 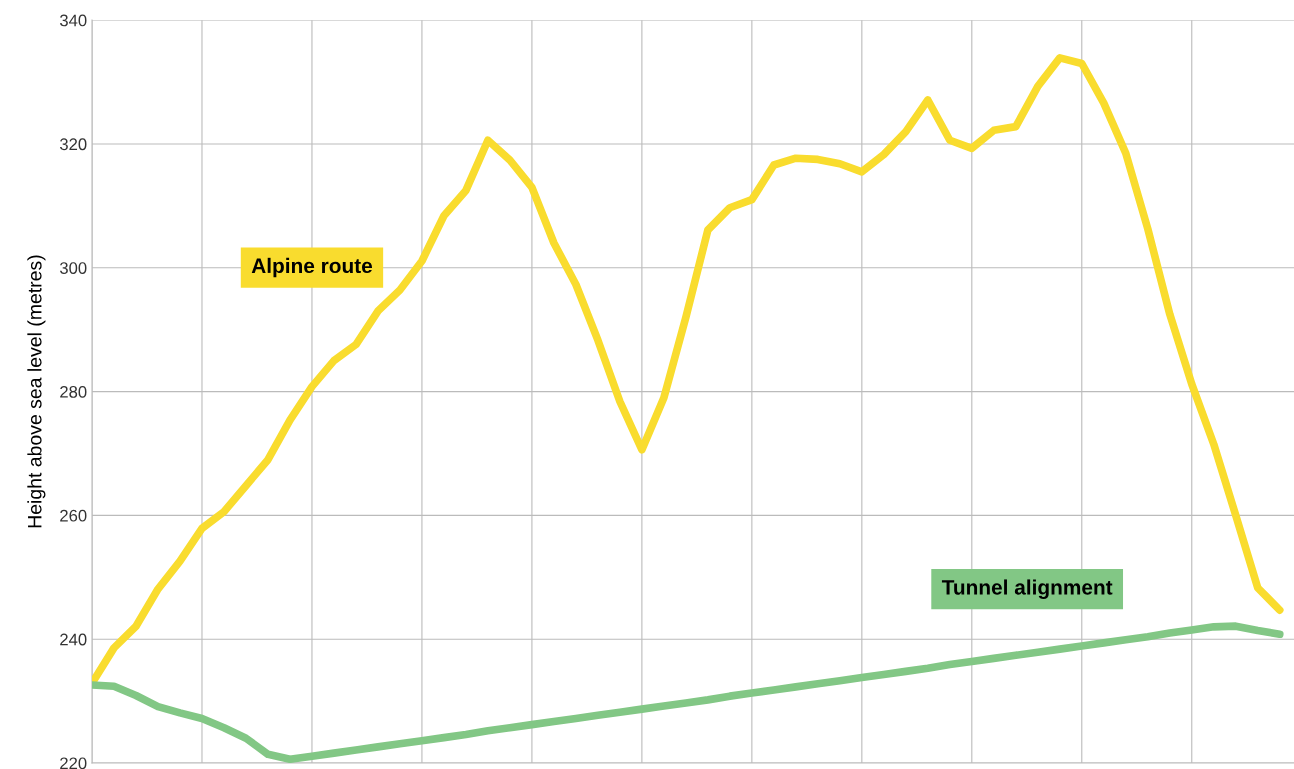 What do you see at coordinates (73, 763) in the screenshot?
I see `y-tick-label: 220` at bounding box center [73, 763].